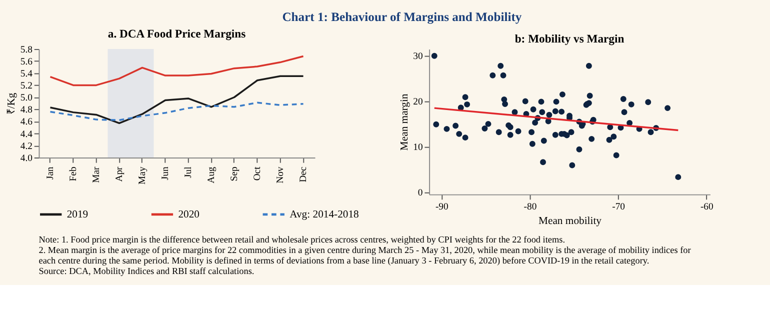 The image size is (770, 322). Describe the element at coordinates (418, 102) in the screenshot. I see `y-tick-label: 20` at that location.